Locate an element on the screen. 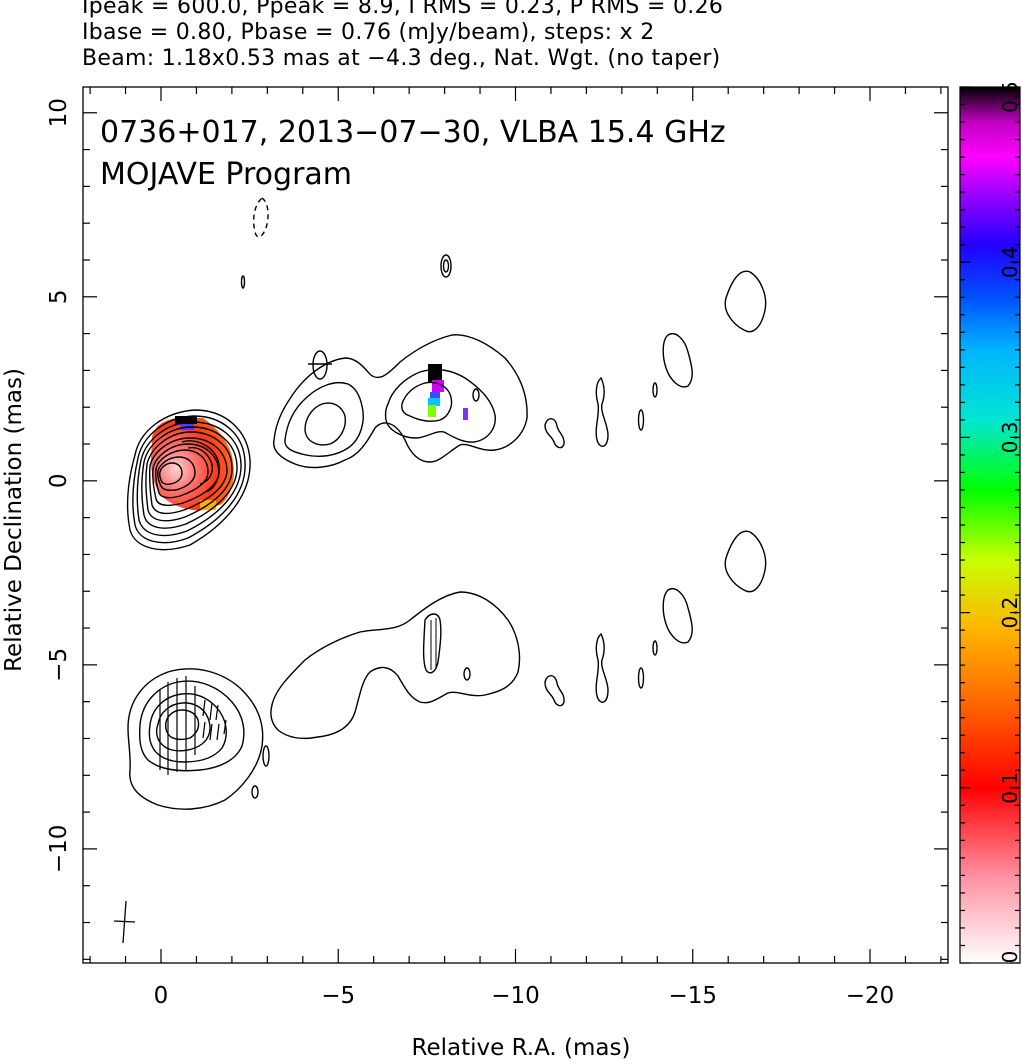  colorbar-tick-label: 0.2 is located at coordinates (1010, 613).